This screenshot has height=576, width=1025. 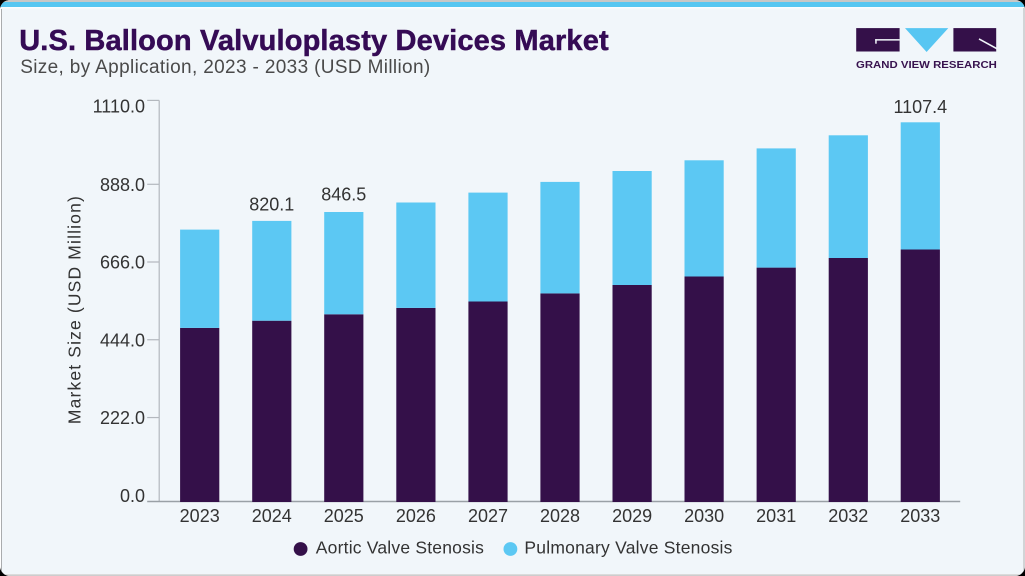 What do you see at coordinates (632, 516) in the screenshot?
I see `svg-text: 2029` at bounding box center [632, 516].